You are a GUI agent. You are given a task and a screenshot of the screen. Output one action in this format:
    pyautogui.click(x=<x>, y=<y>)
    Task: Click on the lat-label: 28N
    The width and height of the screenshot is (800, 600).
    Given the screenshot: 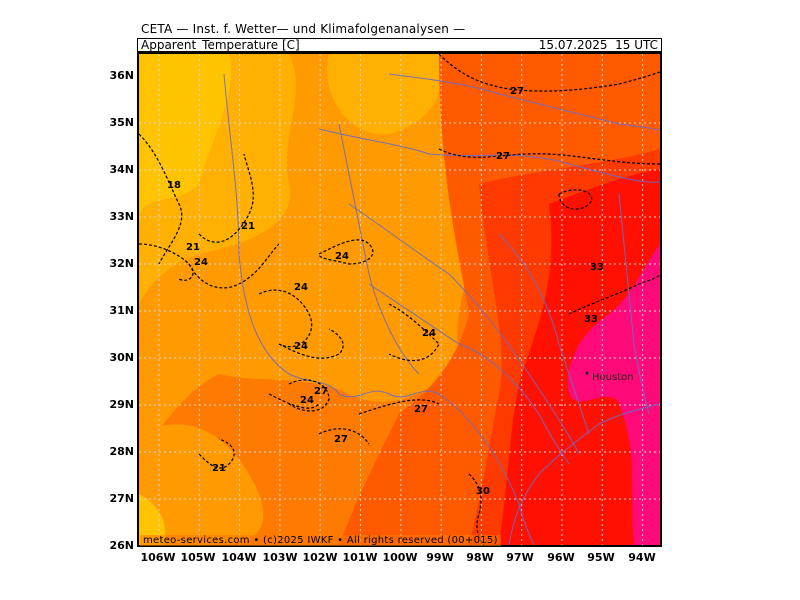 What is the action you would take?
    pyautogui.click(x=121, y=451)
    